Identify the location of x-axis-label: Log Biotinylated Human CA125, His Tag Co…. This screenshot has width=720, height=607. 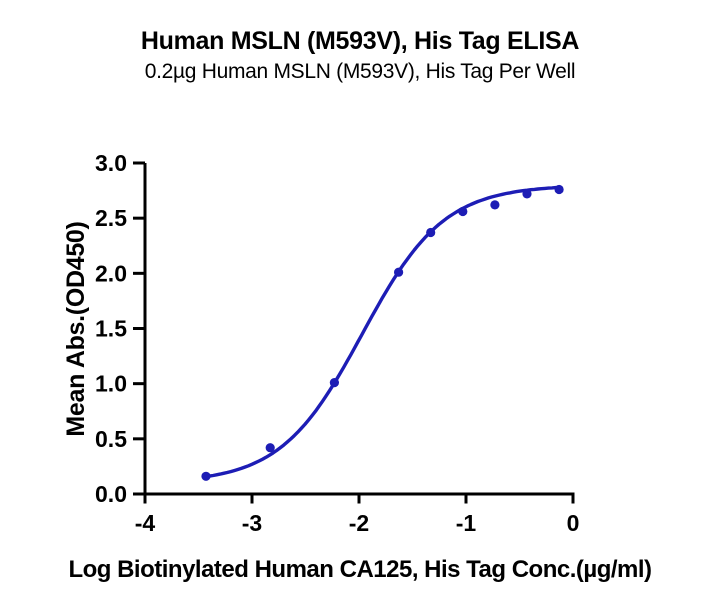
(360, 569).